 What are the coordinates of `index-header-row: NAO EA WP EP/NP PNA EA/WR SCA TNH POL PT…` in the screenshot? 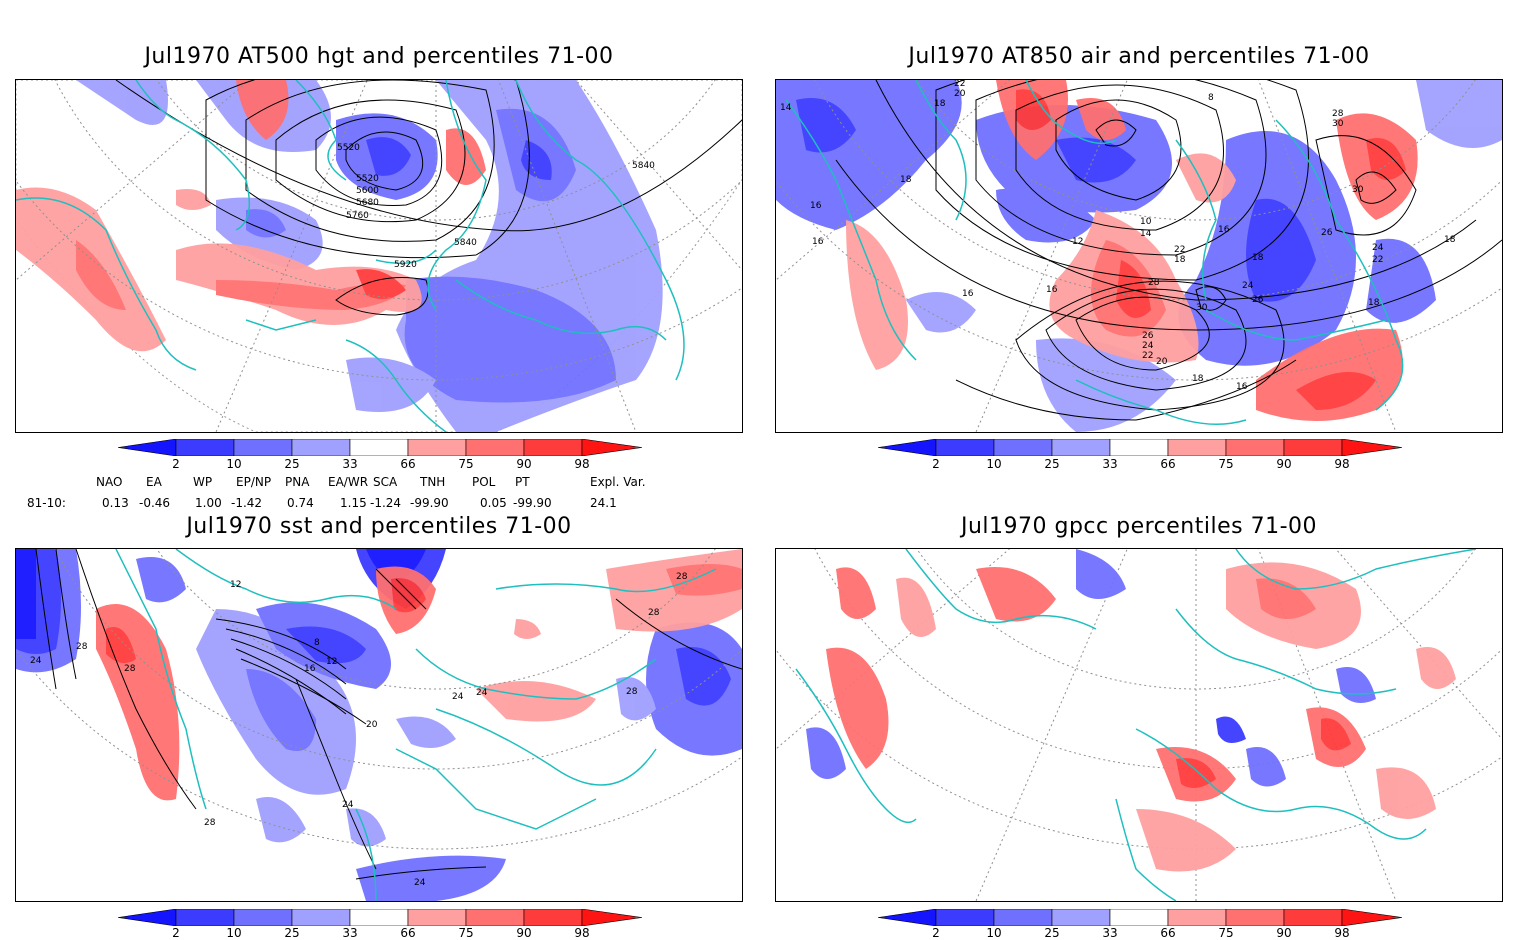 It's located at (380, 483).